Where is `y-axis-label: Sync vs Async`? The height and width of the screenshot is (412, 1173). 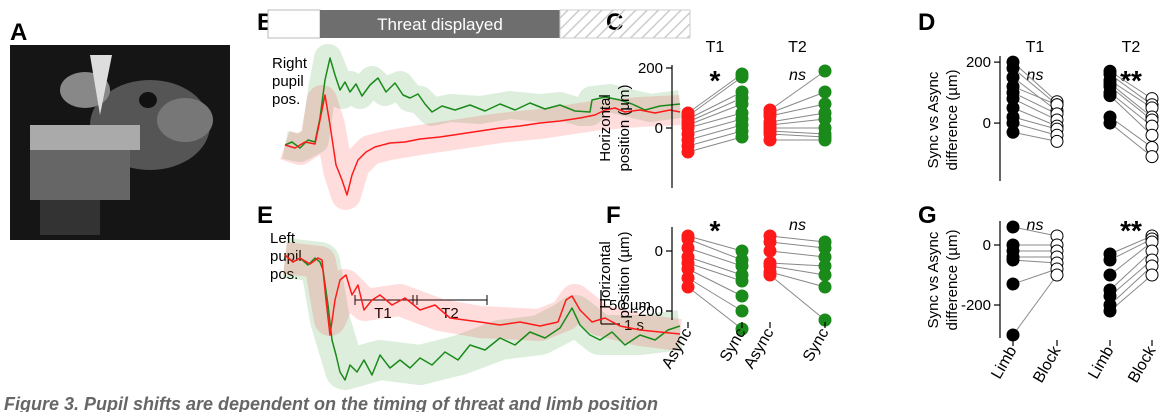
y-axis-label: Sync vs Async is located at coordinates (933, 279).